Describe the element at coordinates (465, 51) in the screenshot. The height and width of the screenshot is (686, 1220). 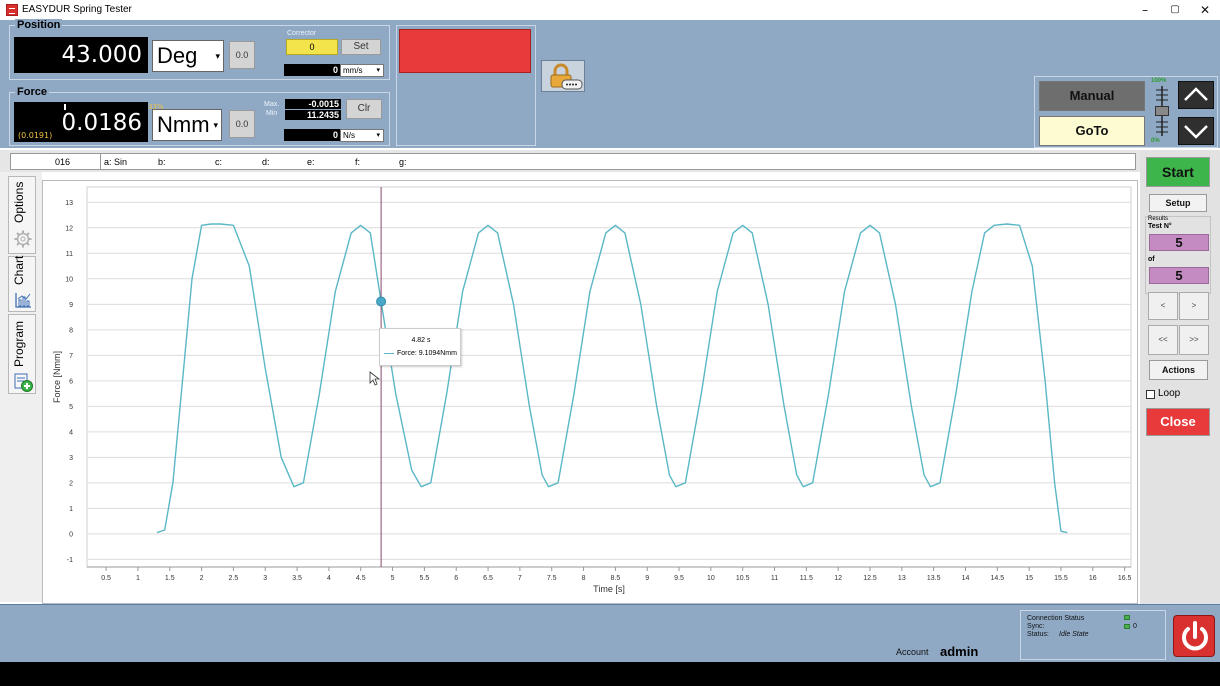
I see `status-indicator` at that location.